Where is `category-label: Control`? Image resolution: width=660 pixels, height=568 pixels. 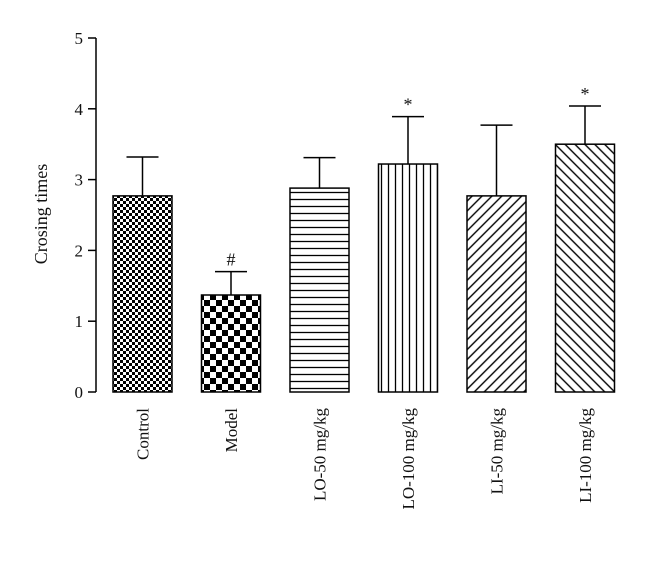
category-label: Control is located at coordinates (143, 434).